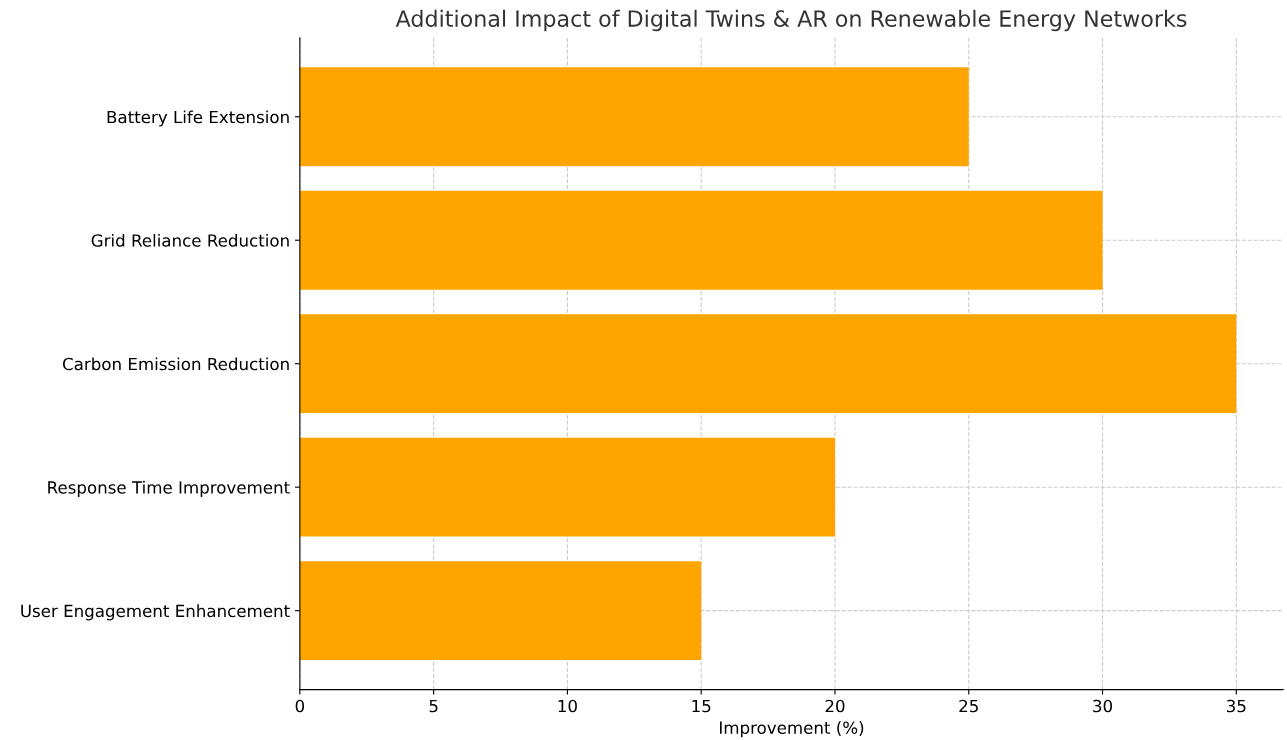 The height and width of the screenshot is (740, 1287). What do you see at coordinates (300, 706) in the screenshot?
I see `x-tick-label: 0` at bounding box center [300, 706].